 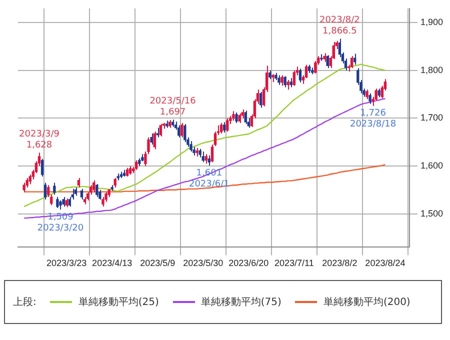 What do you see at coordinates (158, 263) in the screenshot?
I see `x-tick-label: 2023/5/9` at bounding box center [158, 263].